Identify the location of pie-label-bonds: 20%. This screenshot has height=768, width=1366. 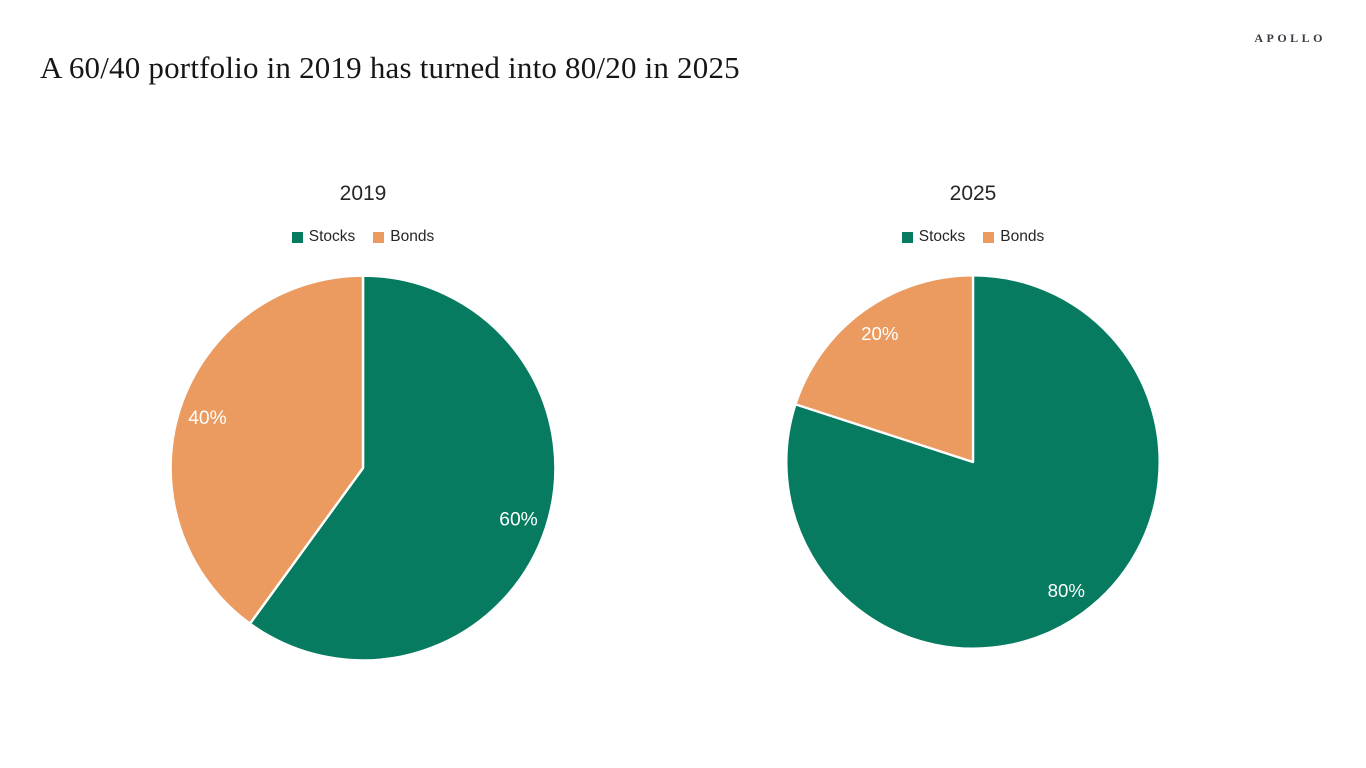
(879, 333).